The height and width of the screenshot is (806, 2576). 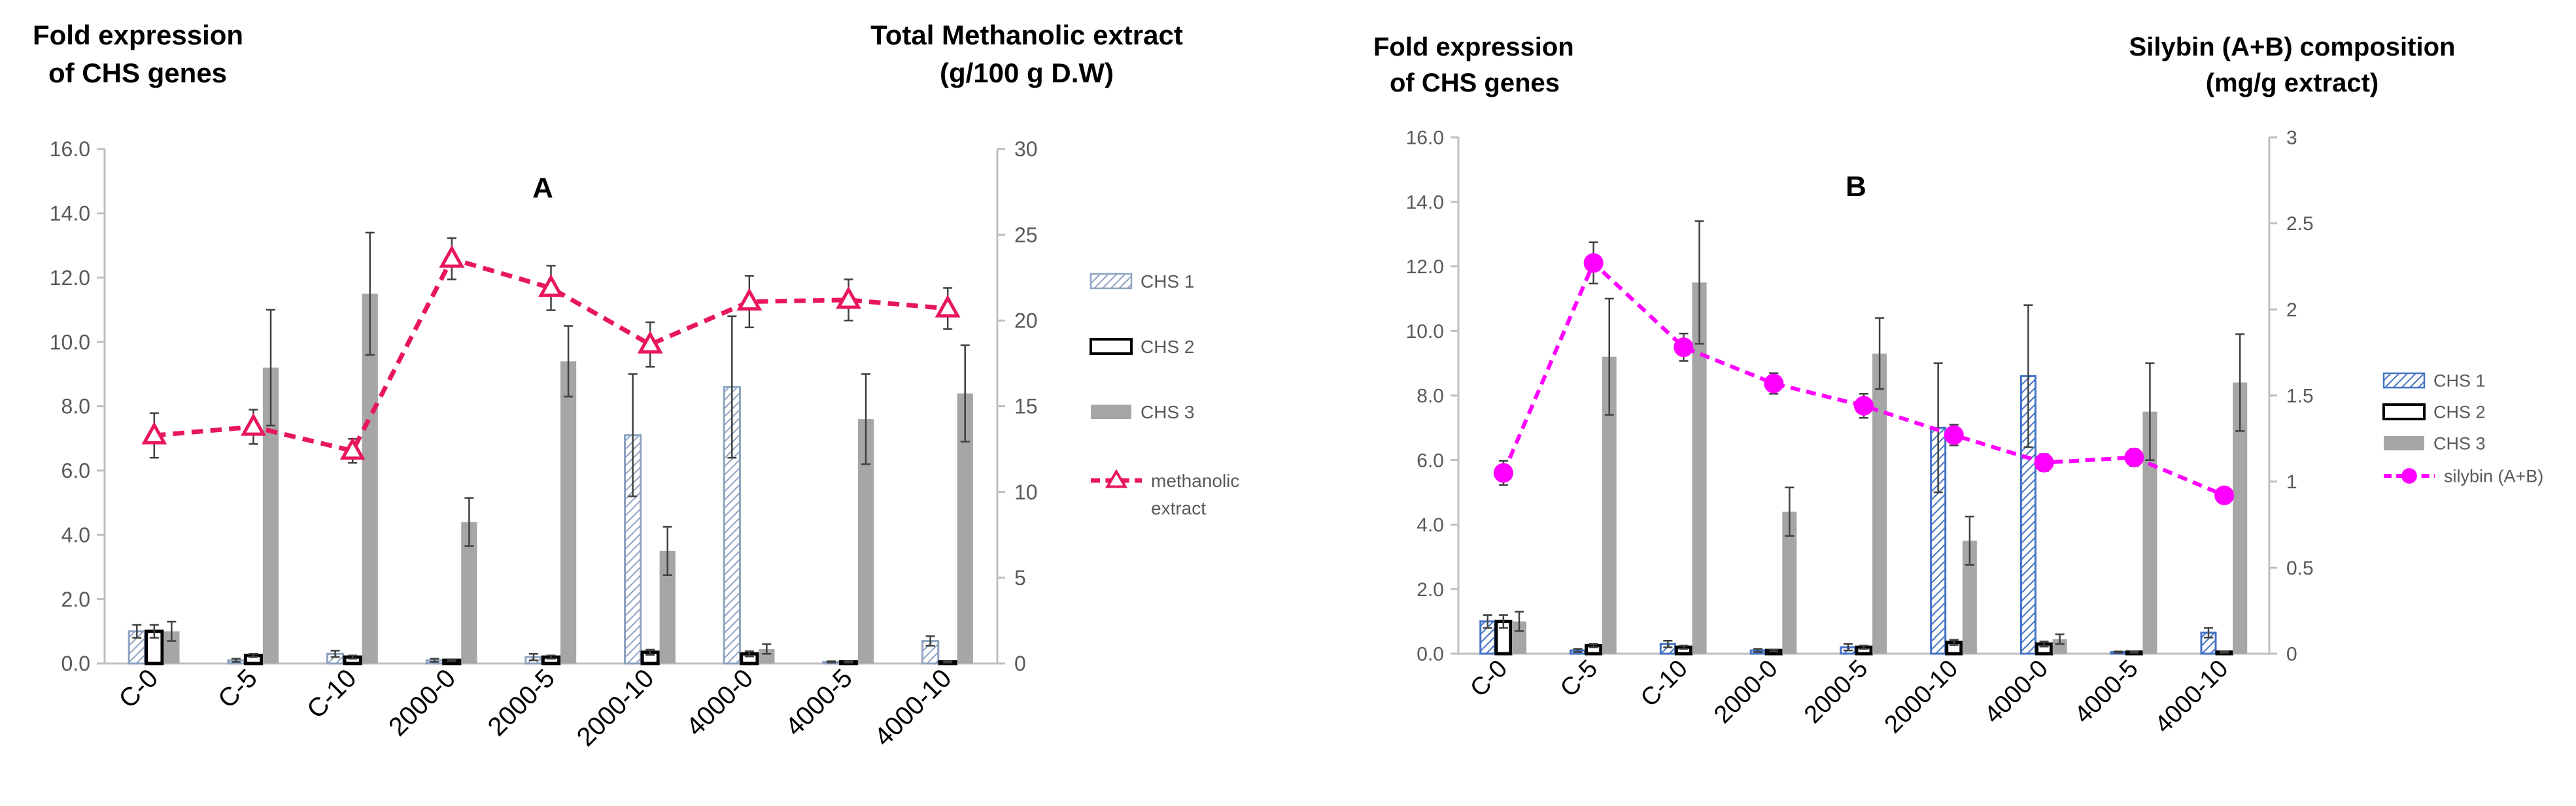 I want to click on legend-marker-triangle, so click(x=1117, y=479).